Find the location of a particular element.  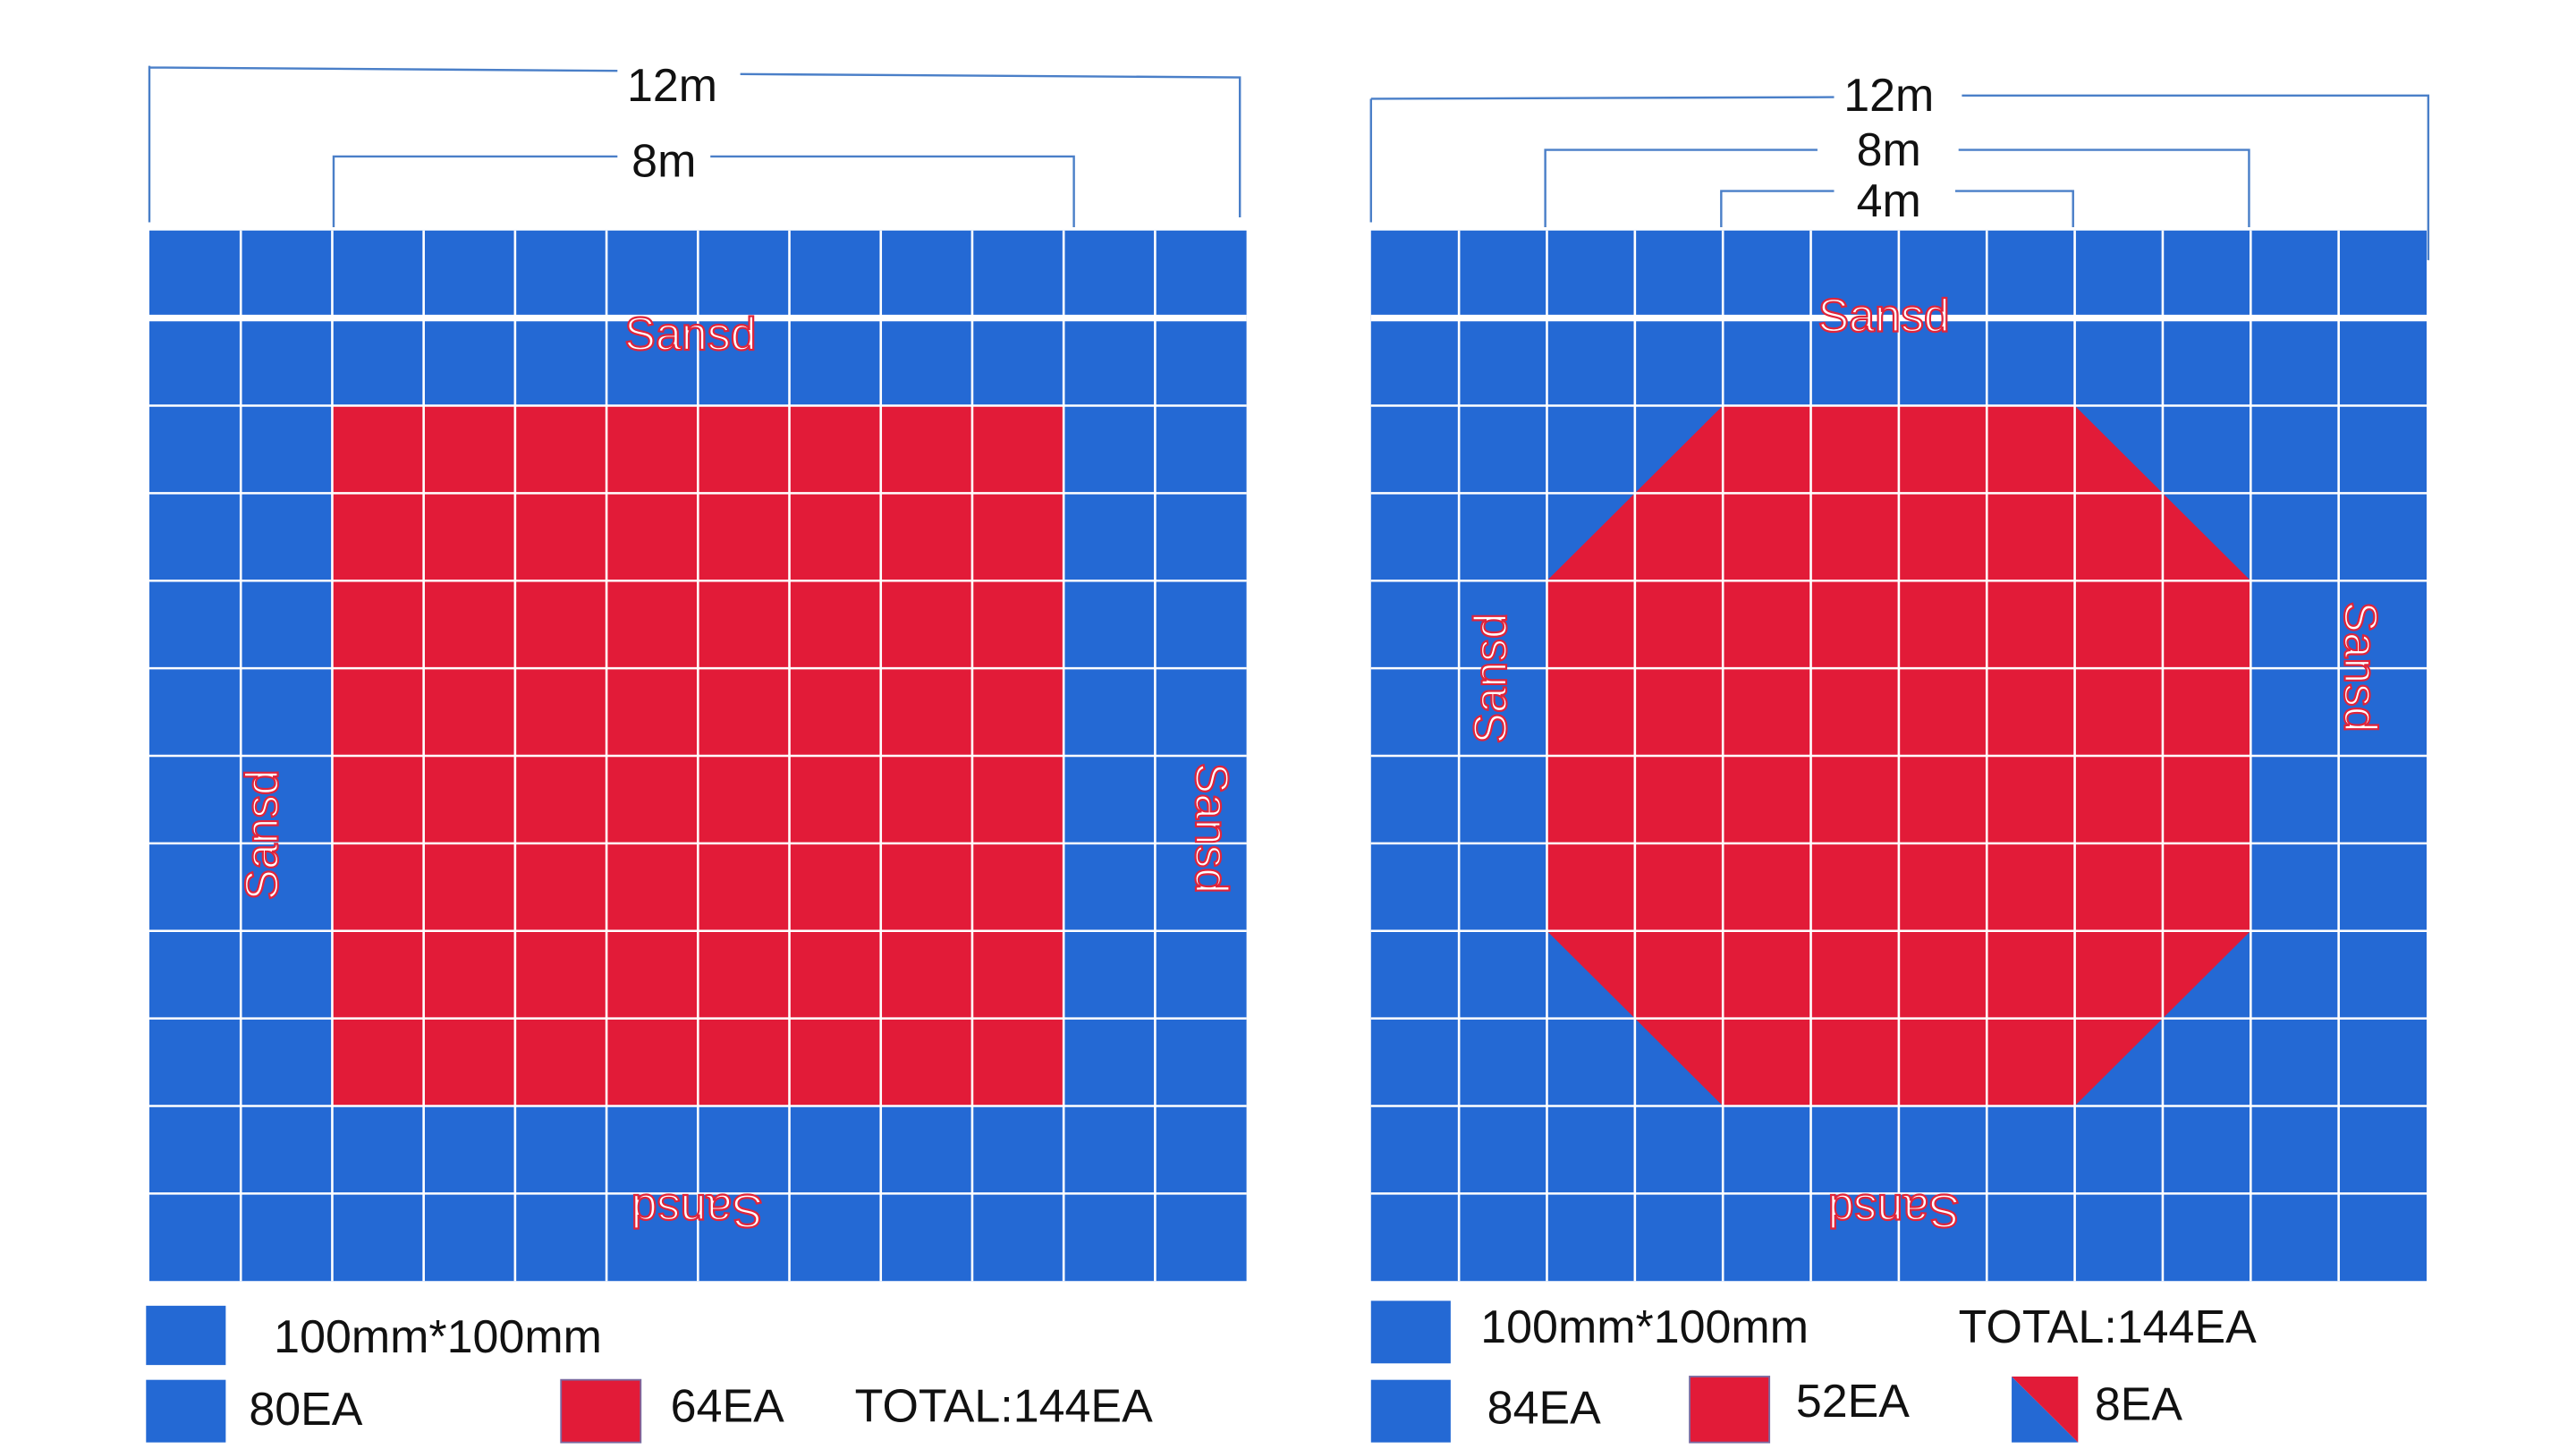

legend-text: 64EA is located at coordinates (728, 1406).